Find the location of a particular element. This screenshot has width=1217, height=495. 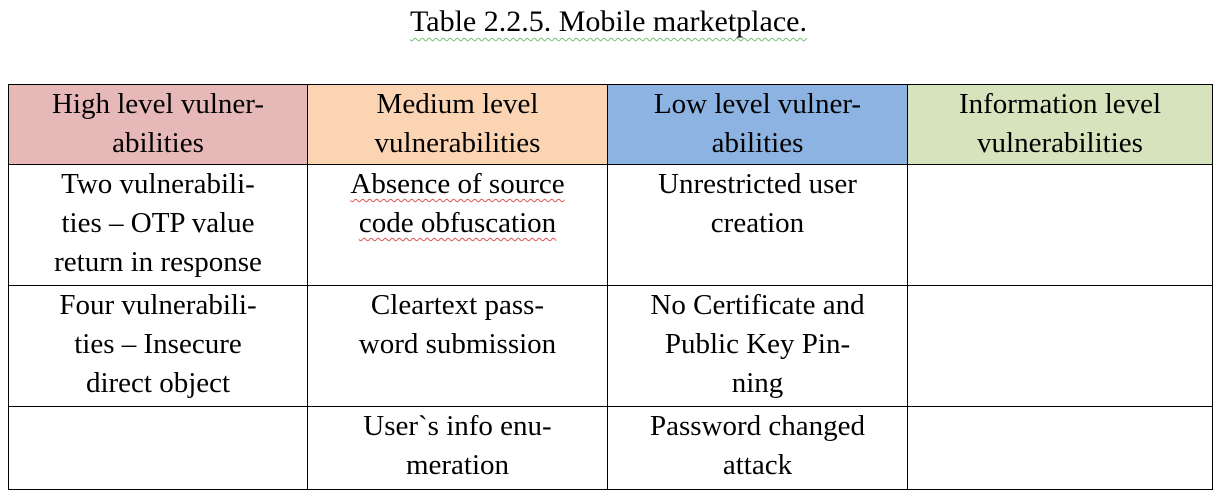

cell-low: No Certificate and Public Key Pin- ning is located at coordinates (757, 346).